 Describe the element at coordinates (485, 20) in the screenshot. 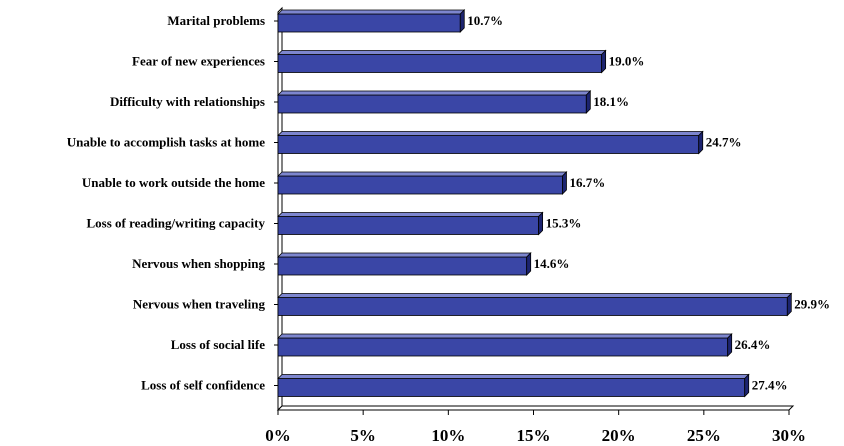

I see `data-label: 10.7%` at that location.